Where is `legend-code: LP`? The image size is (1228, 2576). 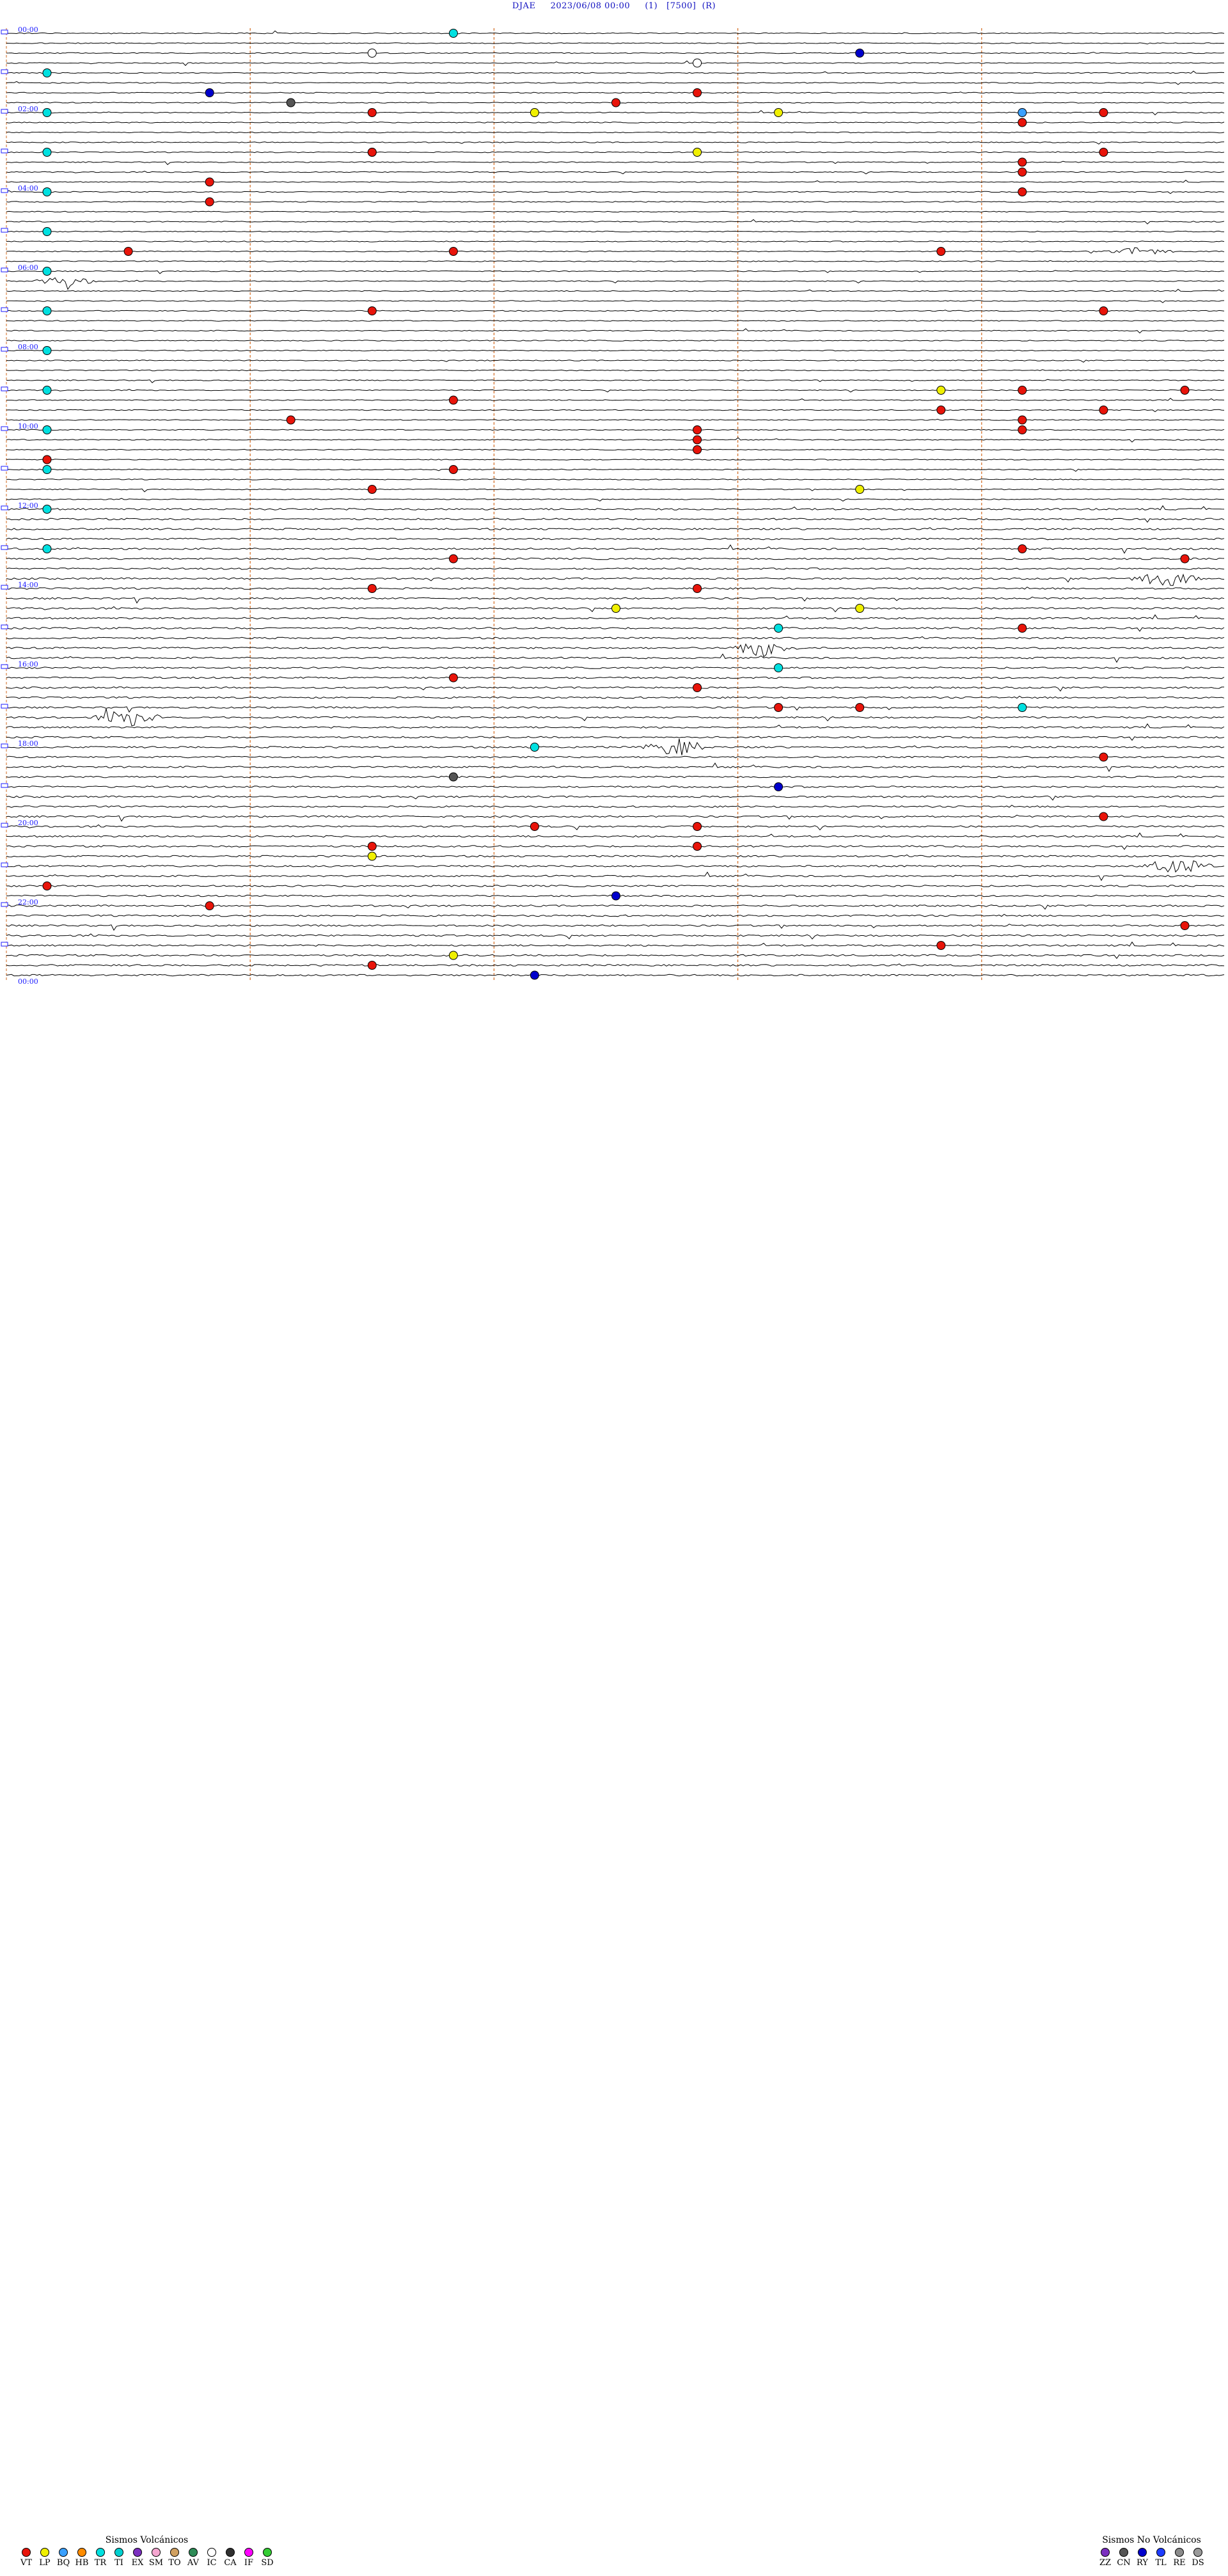
legend-code: LP is located at coordinates (45, 2563).